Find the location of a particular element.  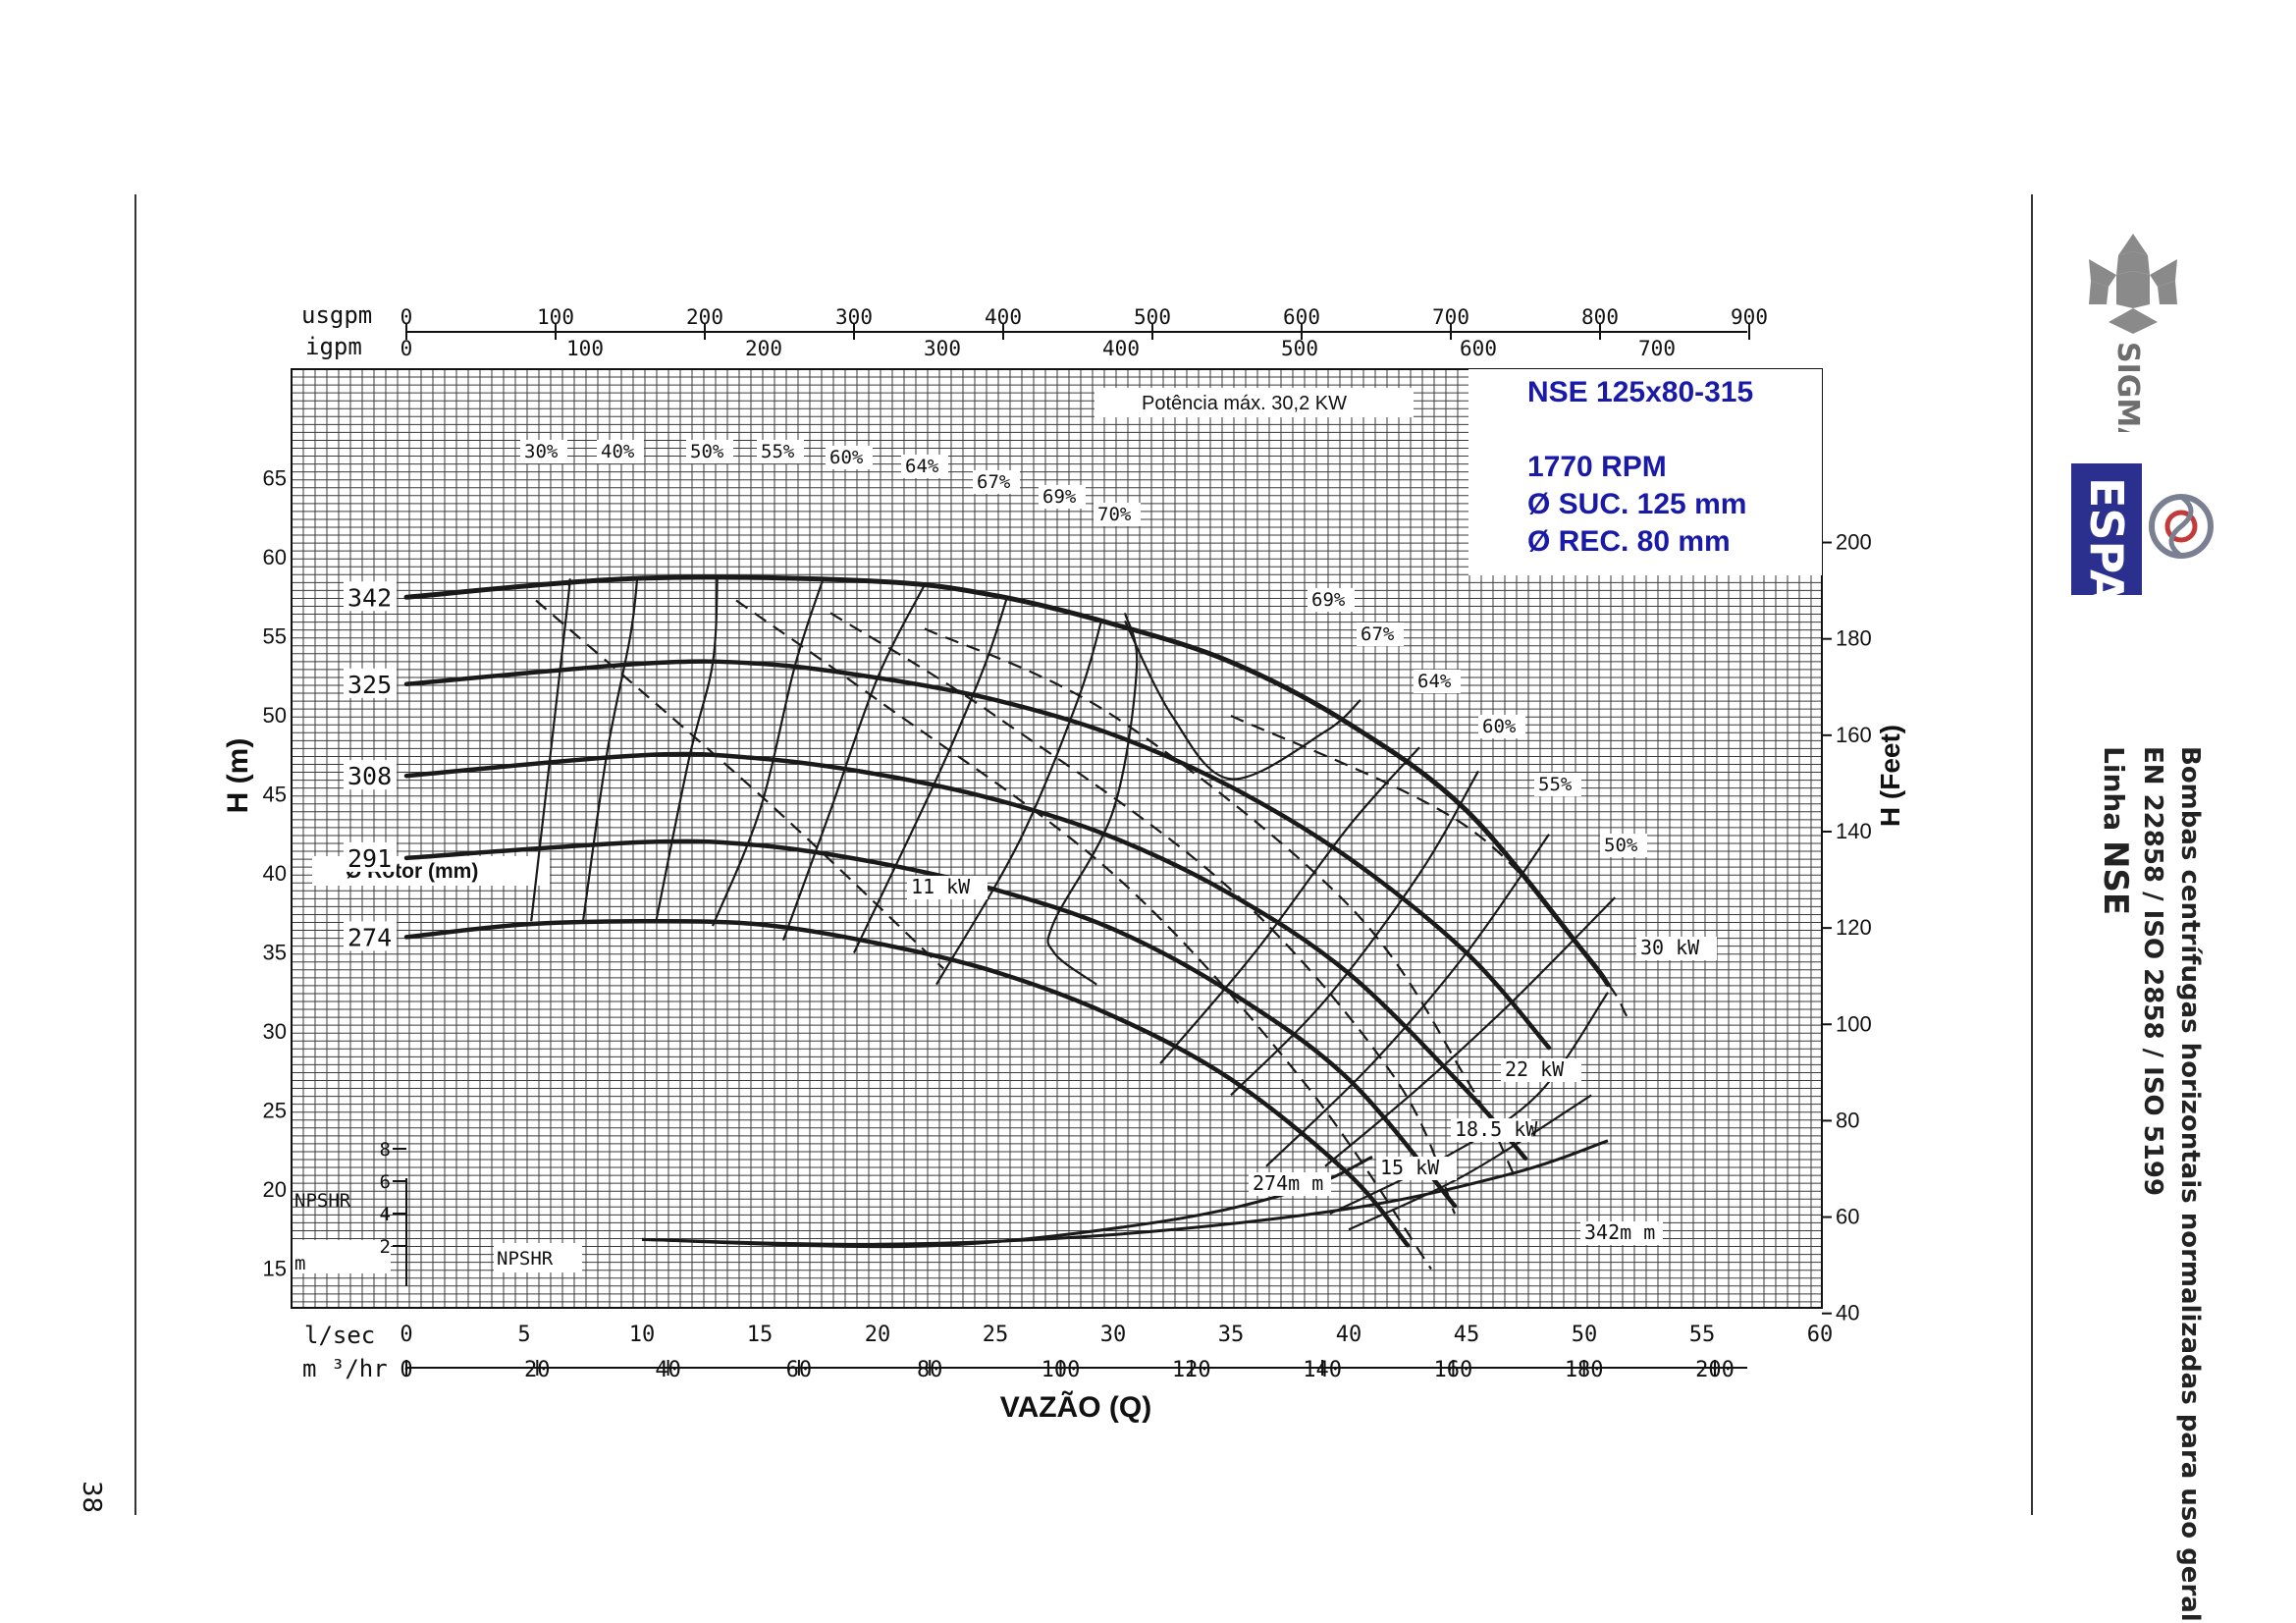

power-line is located at coordinates (1219, 901).